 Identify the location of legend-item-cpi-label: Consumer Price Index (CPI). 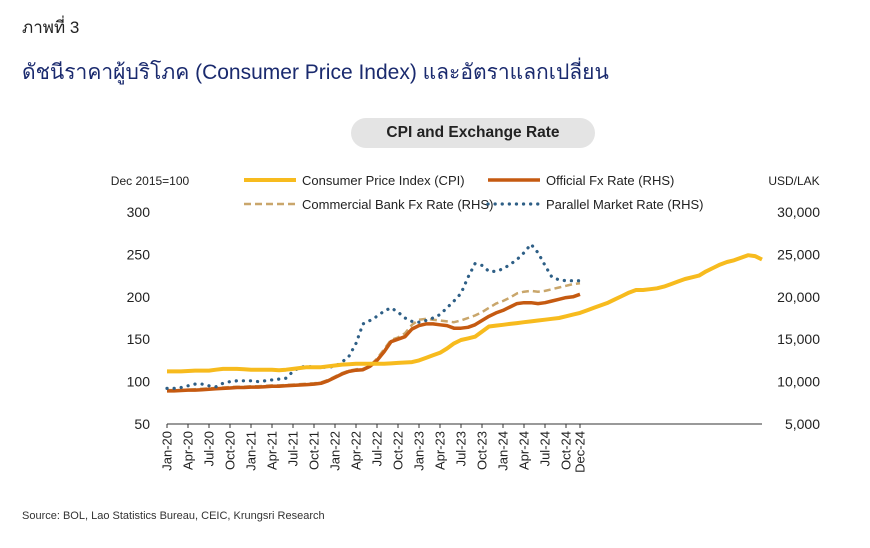
(383, 180).